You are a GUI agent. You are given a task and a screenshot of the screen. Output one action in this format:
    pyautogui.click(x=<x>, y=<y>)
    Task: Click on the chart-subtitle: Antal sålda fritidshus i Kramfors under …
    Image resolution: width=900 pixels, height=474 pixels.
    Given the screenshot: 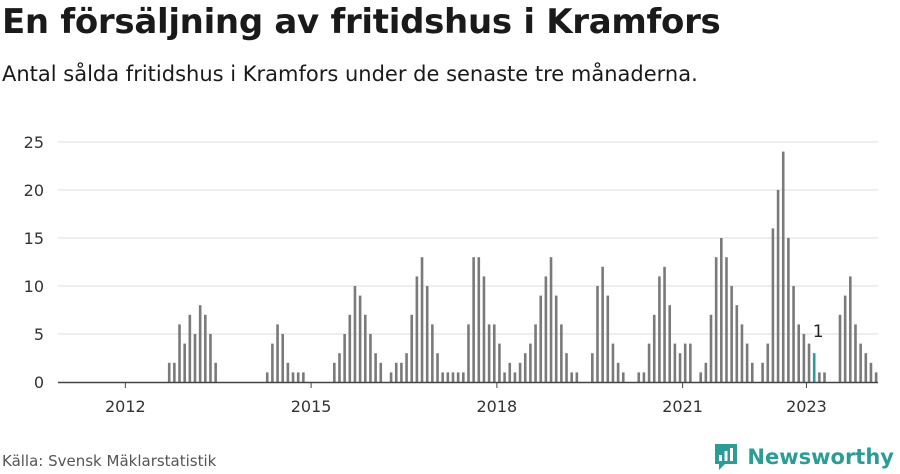 What is the action you would take?
    pyautogui.click(x=350, y=74)
    